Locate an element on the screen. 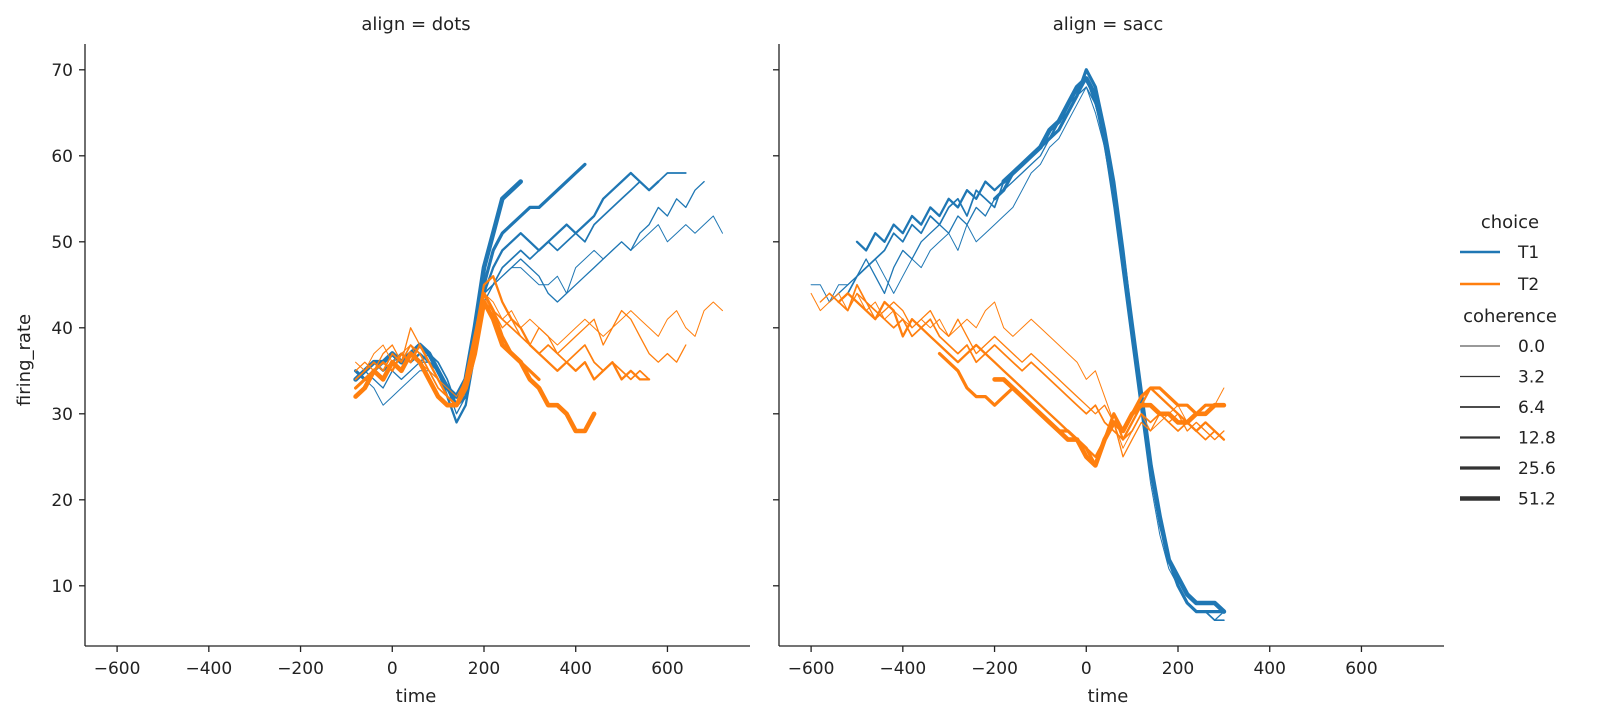 Image resolution: width=1600 pixels, height=722 pixels. legend-size-label: 3.2 is located at coordinates (1531, 378).